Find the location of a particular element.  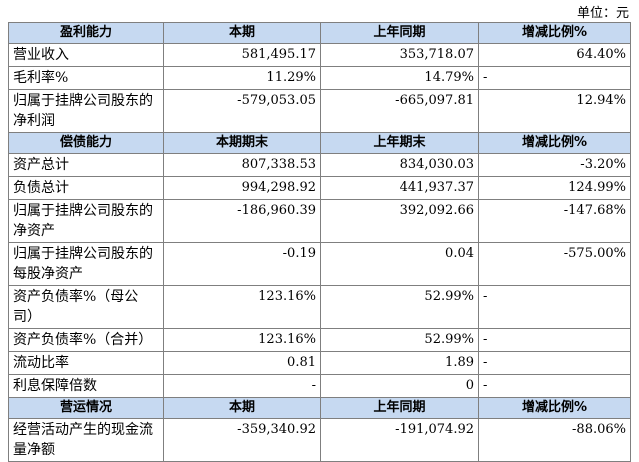

data-row: 资产负债率%（合并） 123.16% 52.99% - is located at coordinates (319, 340).